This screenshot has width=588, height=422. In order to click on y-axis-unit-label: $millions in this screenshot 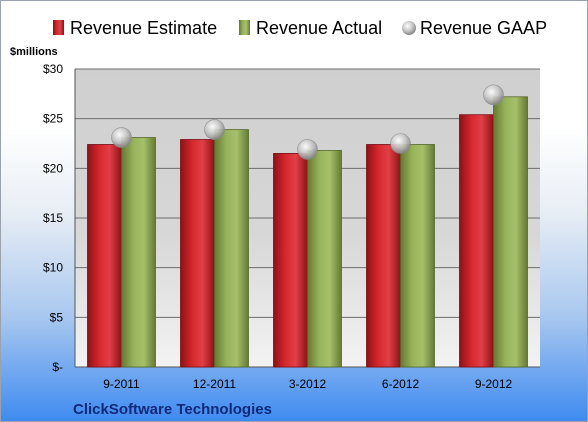, I will do `click(34, 52)`.